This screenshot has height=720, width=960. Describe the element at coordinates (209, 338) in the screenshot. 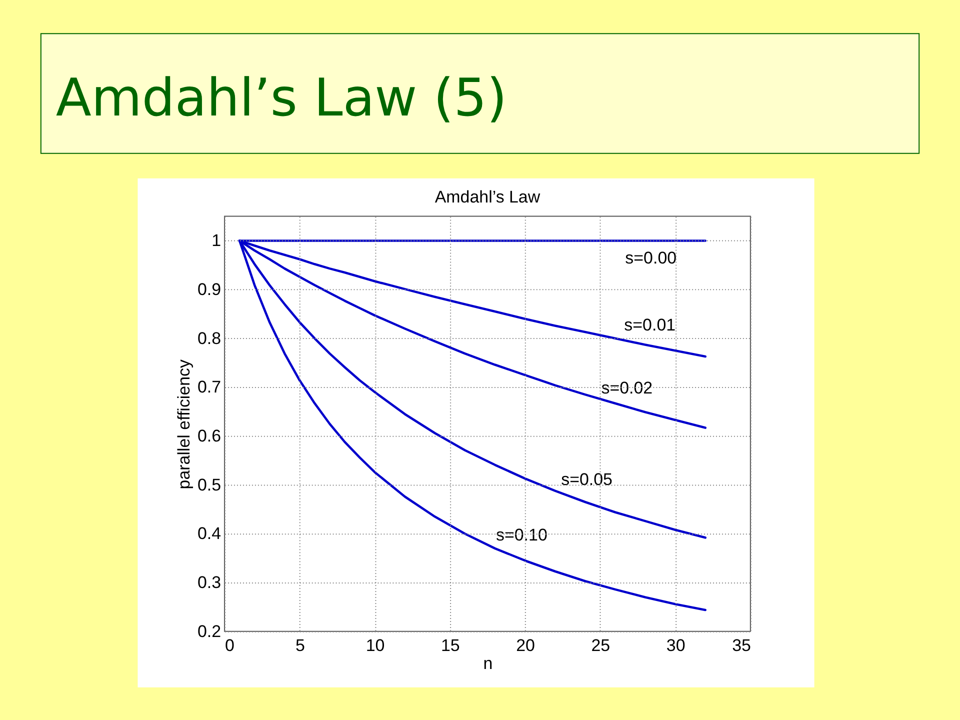

I see `y-tick-label: 0.8` at that location.